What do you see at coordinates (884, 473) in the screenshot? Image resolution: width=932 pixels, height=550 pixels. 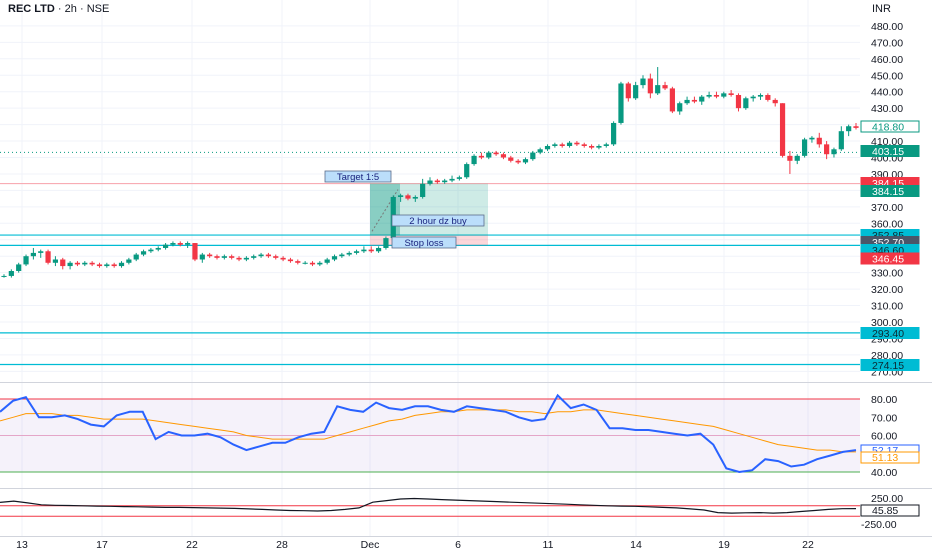 I see `rsi-tick-label: 40.00` at bounding box center [884, 473].